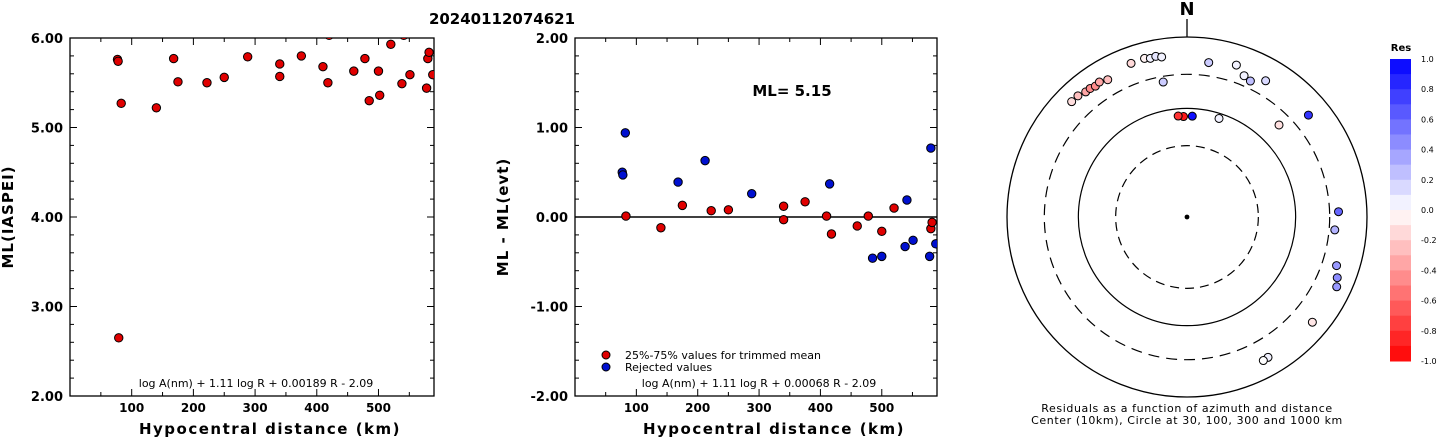  Describe the element at coordinates (668, 367) in the screenshot. I see `legend-rejected-label: Rejected values` at that location.